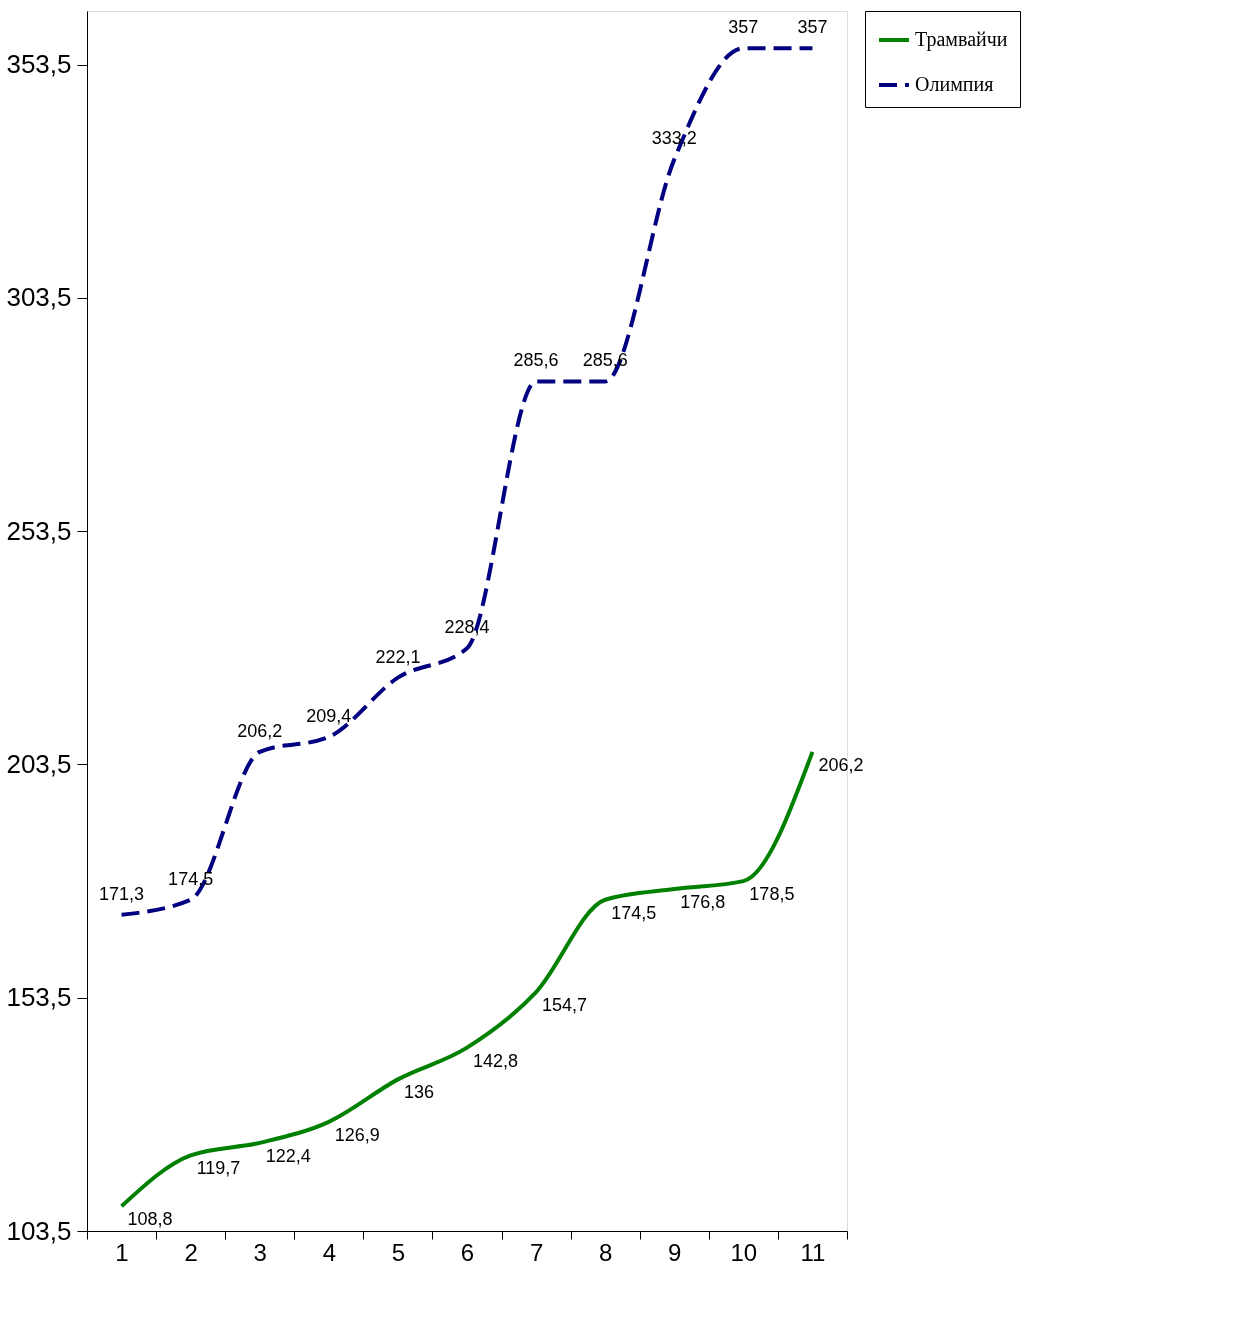  What do you see at coordinates (329, 1252) in the screenshot?
I see `x-tick-label: 4` at bounding box center [329, 1252].